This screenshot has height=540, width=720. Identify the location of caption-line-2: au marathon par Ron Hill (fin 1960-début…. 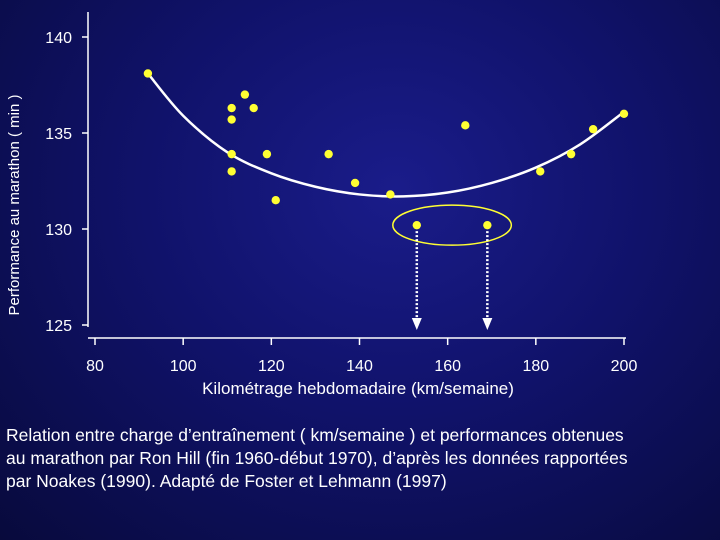
(317, 458).